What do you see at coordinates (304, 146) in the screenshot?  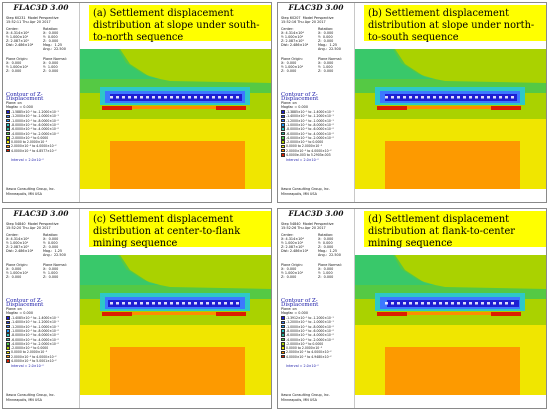 I see `legend-label: 0.0000 to 2.0000×10⁻²` at bounding box center [304, 146].